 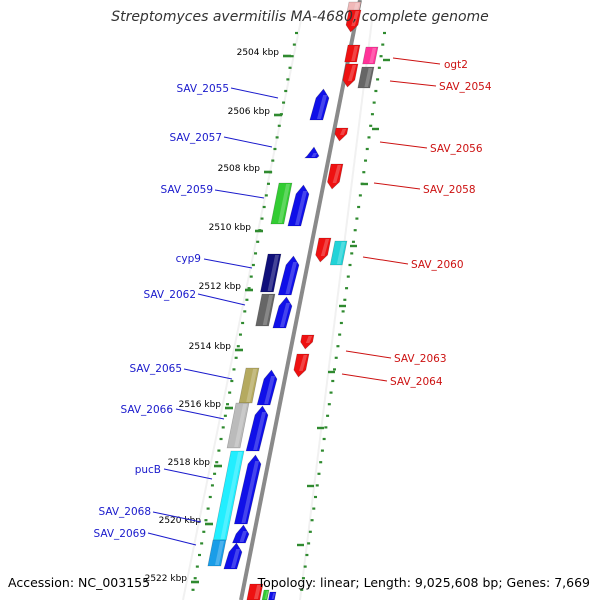 I want to click on gene-sav2056-shape, so click(x=341, y=134).